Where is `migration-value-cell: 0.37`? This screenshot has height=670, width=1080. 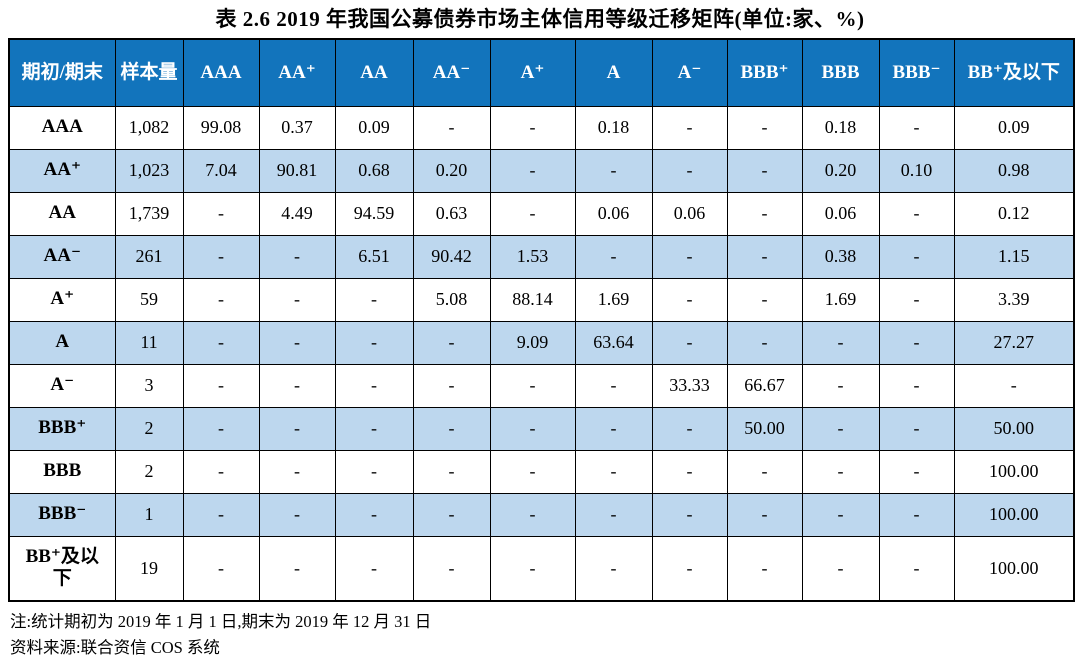
migration-value-cell: 0.37 is located at coordinates (297, 127).